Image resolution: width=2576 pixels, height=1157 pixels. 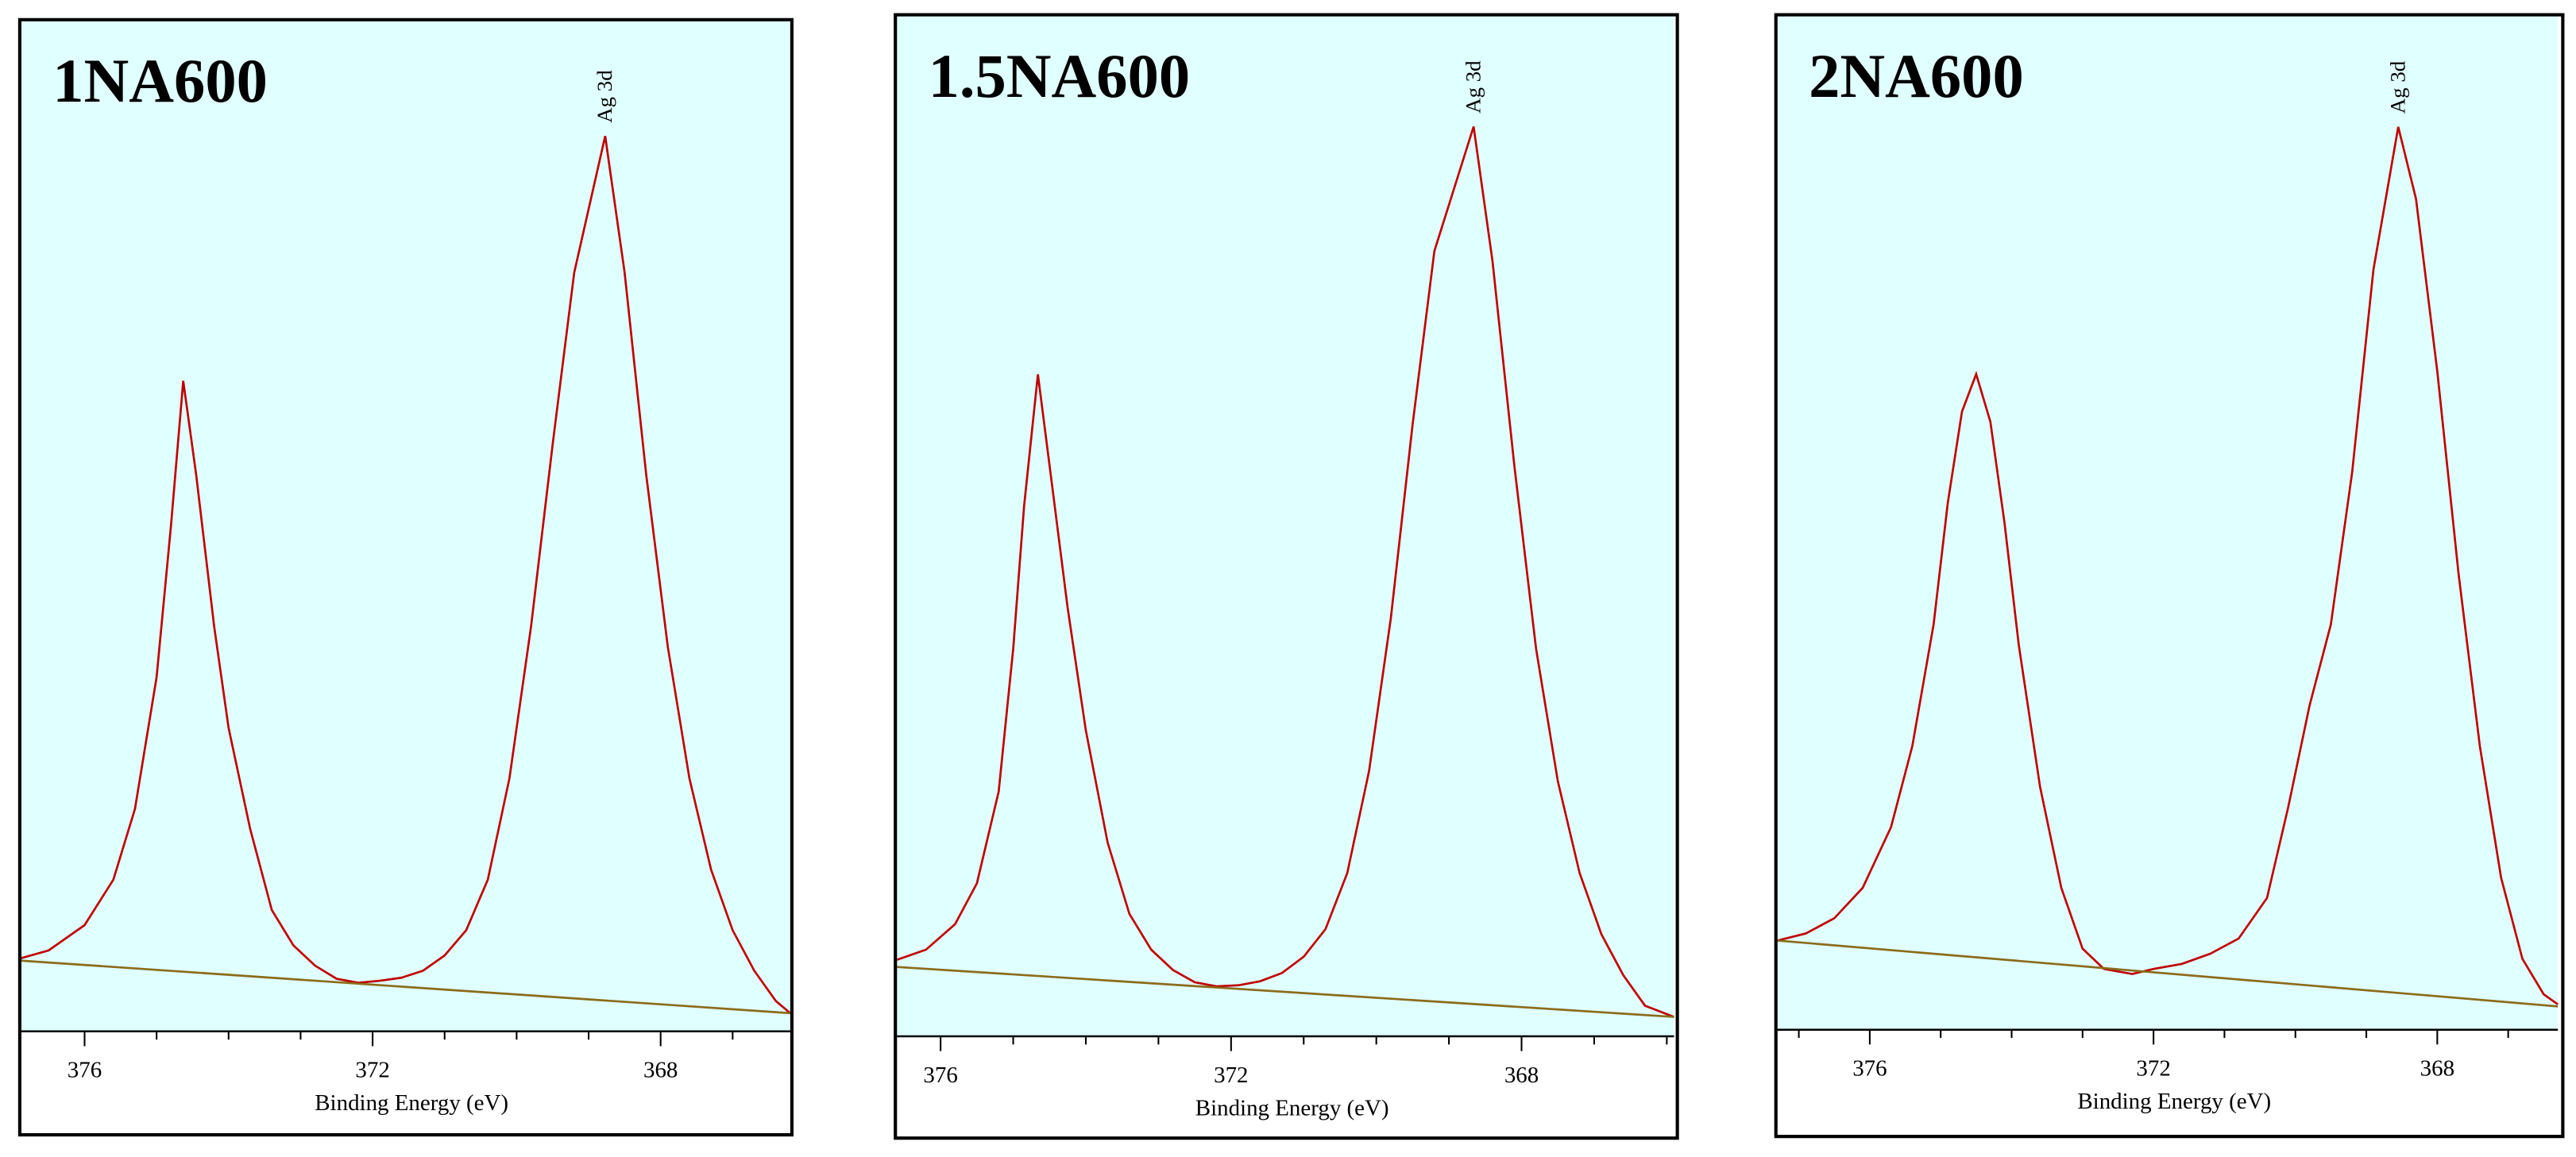 I want to click on chart-title: 2NA600, so click(x=1916, y=75).